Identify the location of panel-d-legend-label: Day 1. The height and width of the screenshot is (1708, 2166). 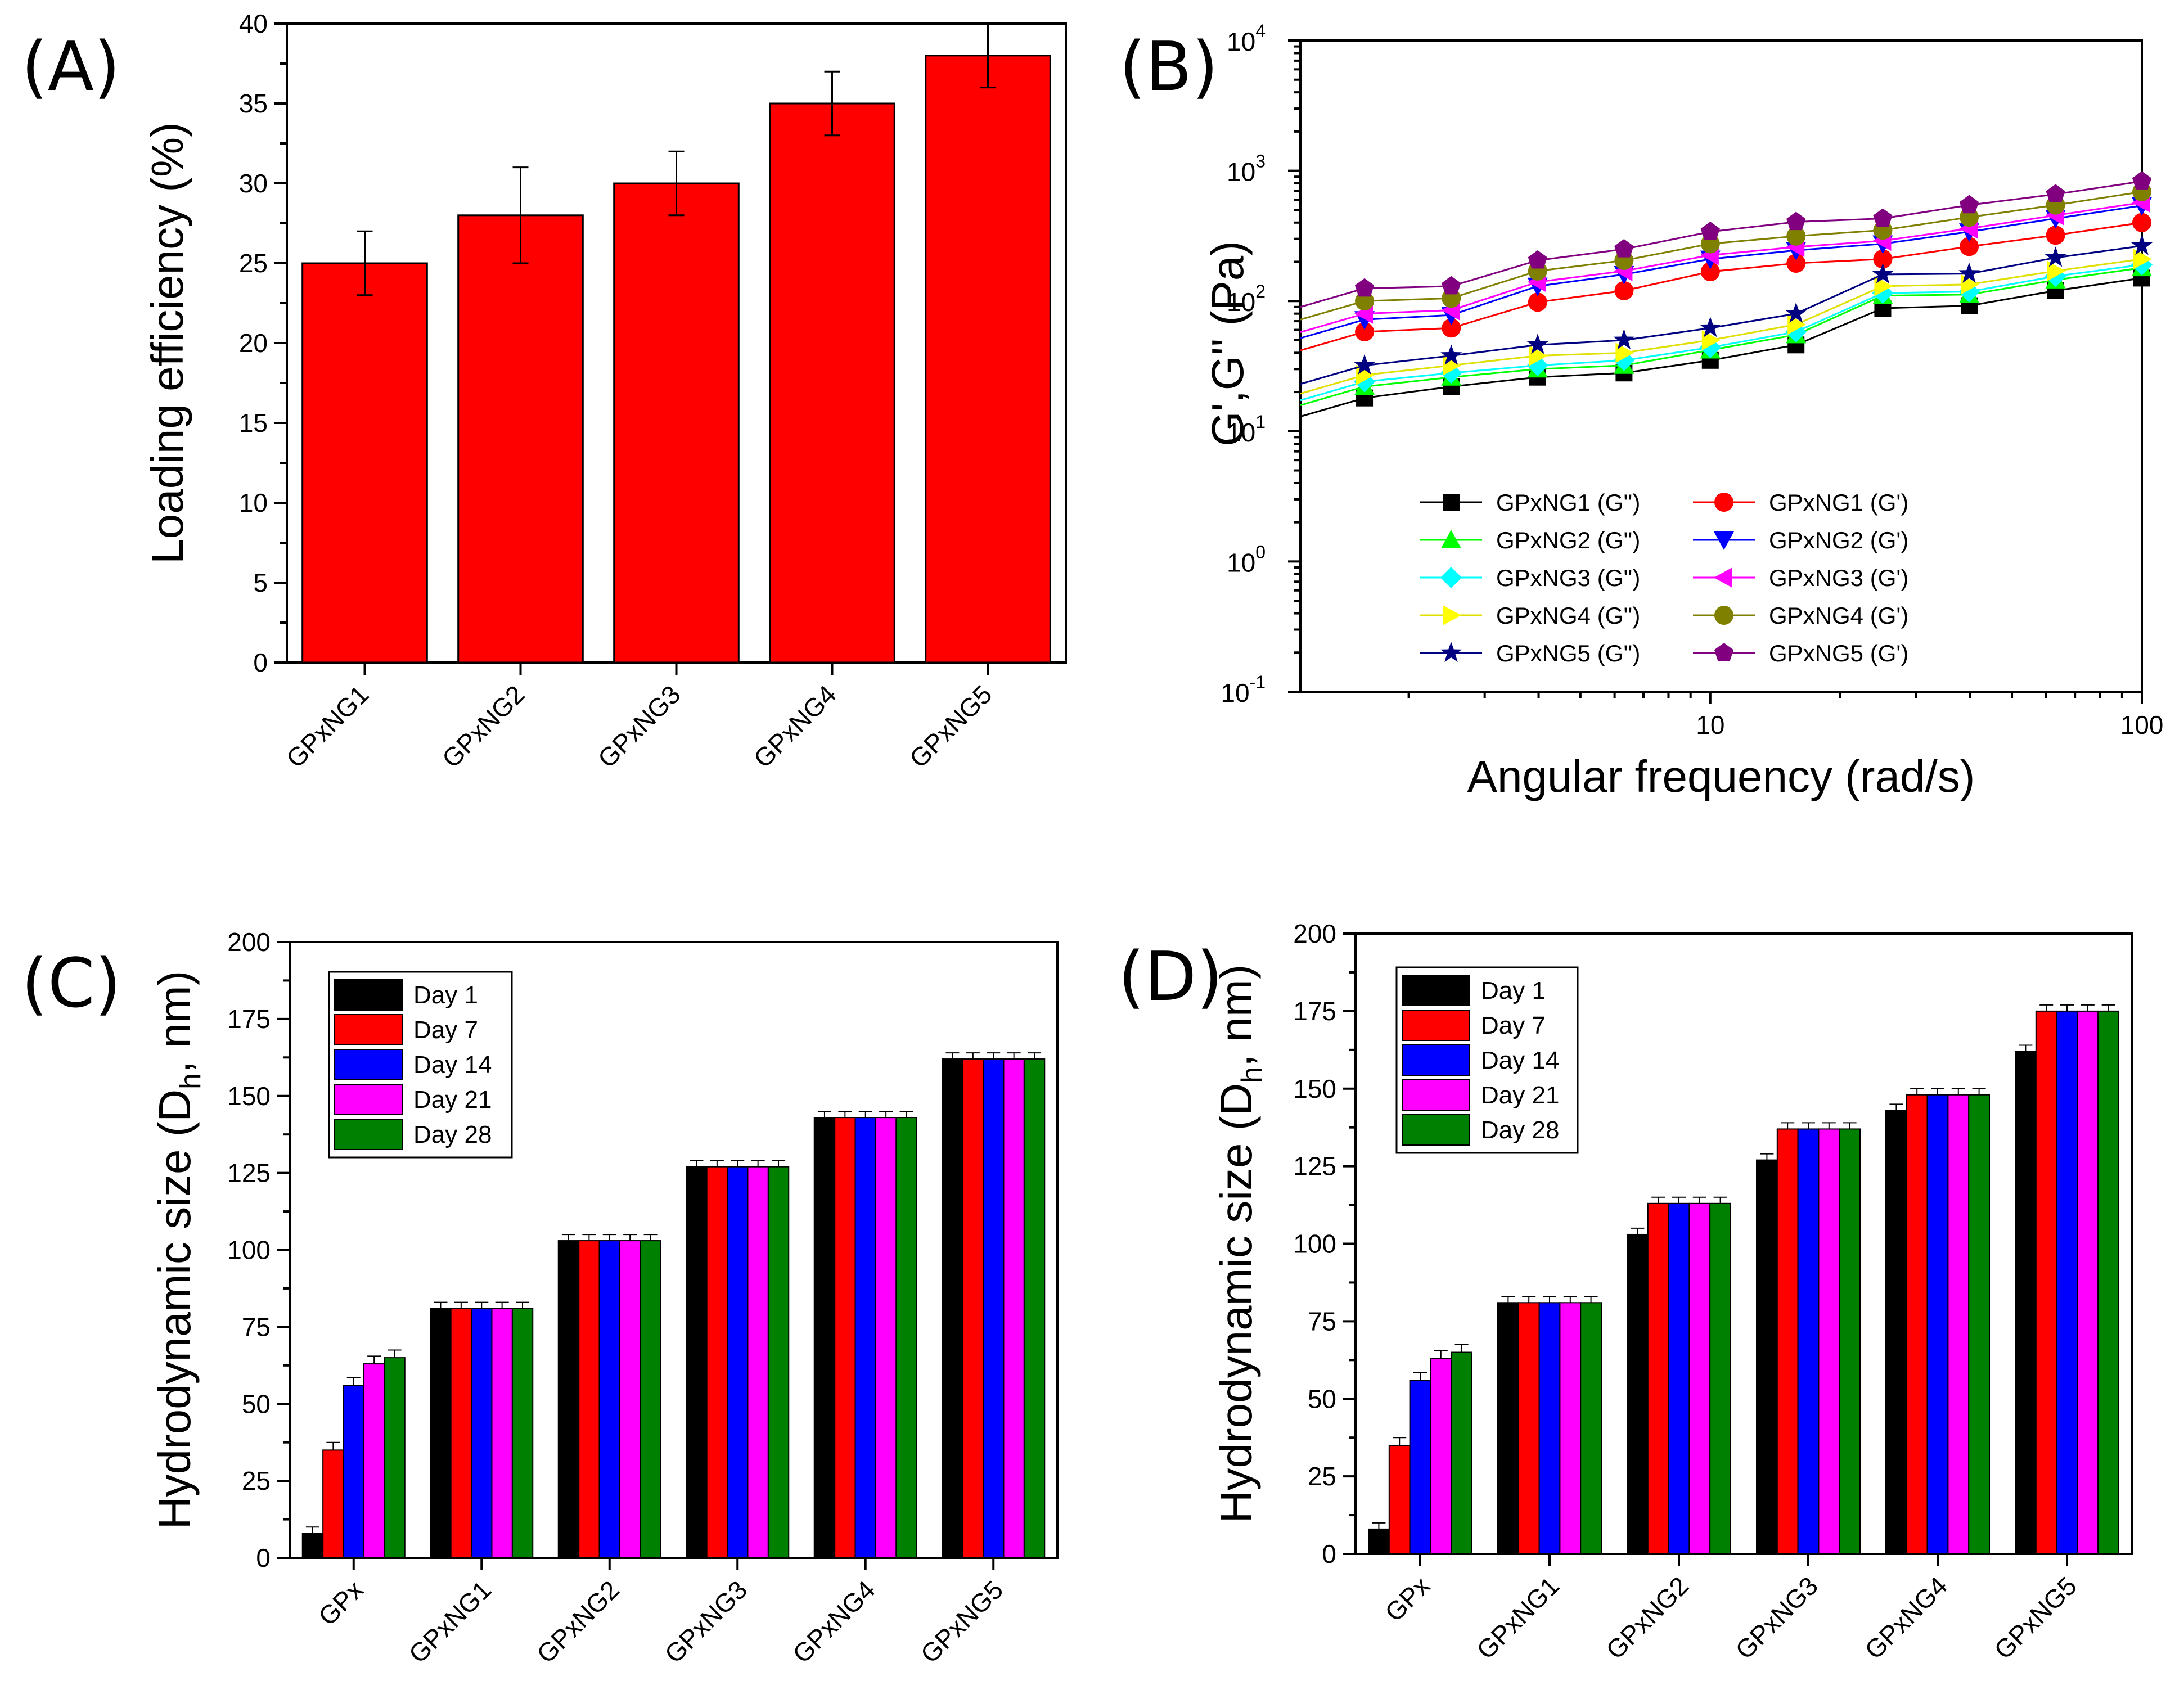
(1513, 991).